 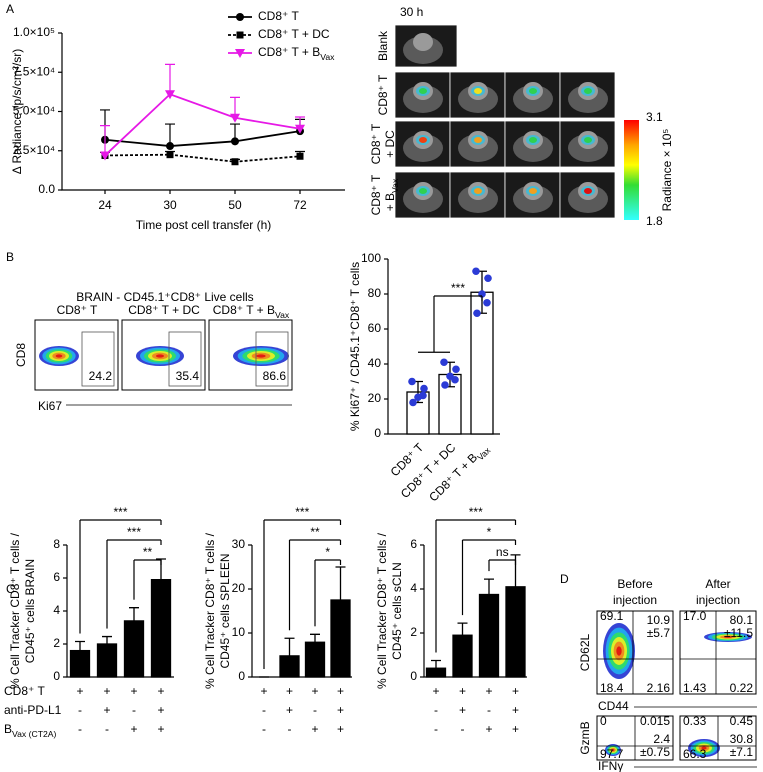 I want to click on colorbar, so click(x=631, y=170).